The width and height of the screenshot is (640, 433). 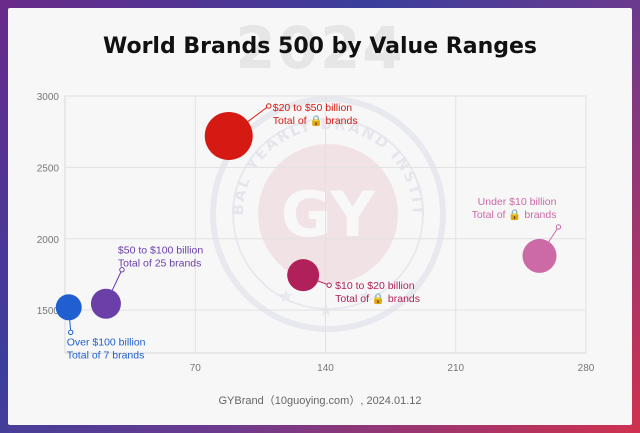 What do you see at coordinates (48, 97) in the screenshot?
I see `y-tick-label: 3000` at bounding box center [48, 97].